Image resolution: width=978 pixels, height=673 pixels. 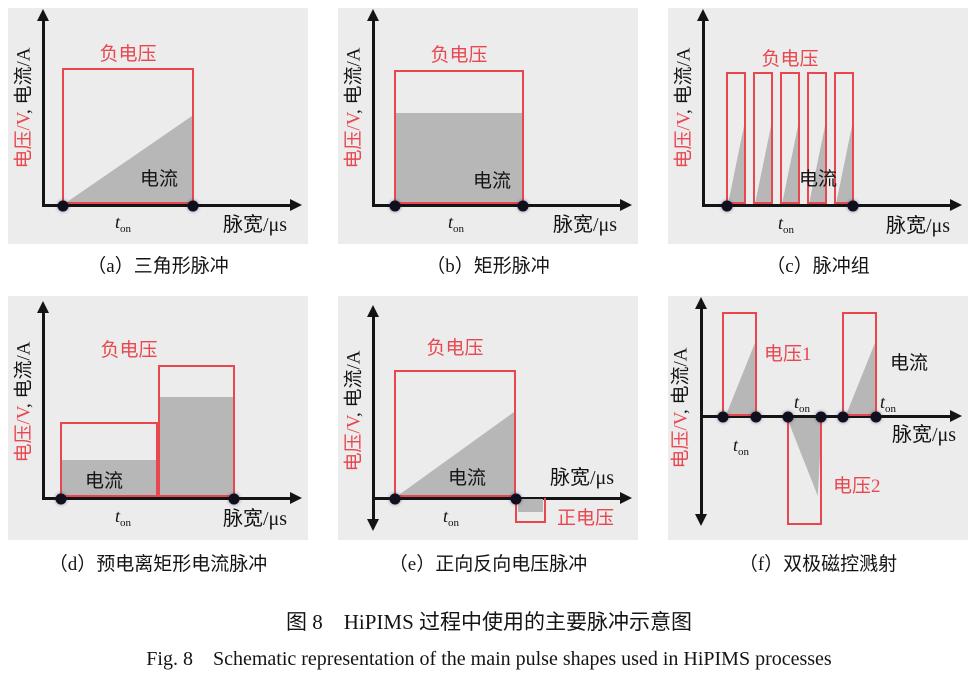 What do you see at coordinates (488, 564) in the screenshot?
I see `caption-e: （e）正向反向电压脉冲` at bounding box center [488, 564].